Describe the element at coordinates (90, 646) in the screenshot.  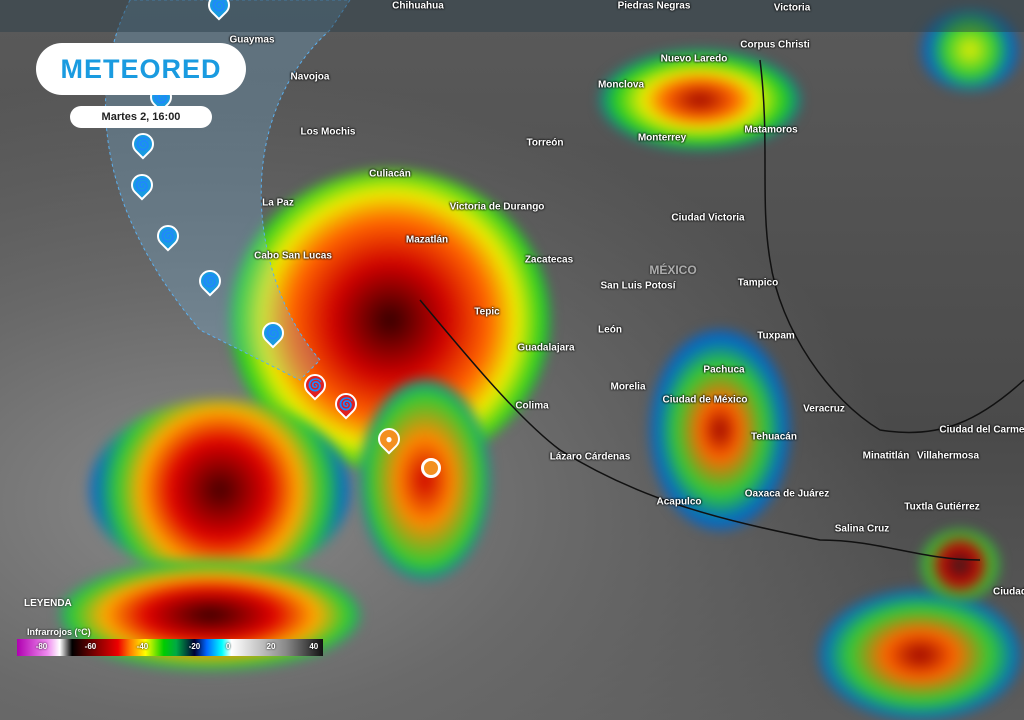
I see `legend-tick: -60` at that location.